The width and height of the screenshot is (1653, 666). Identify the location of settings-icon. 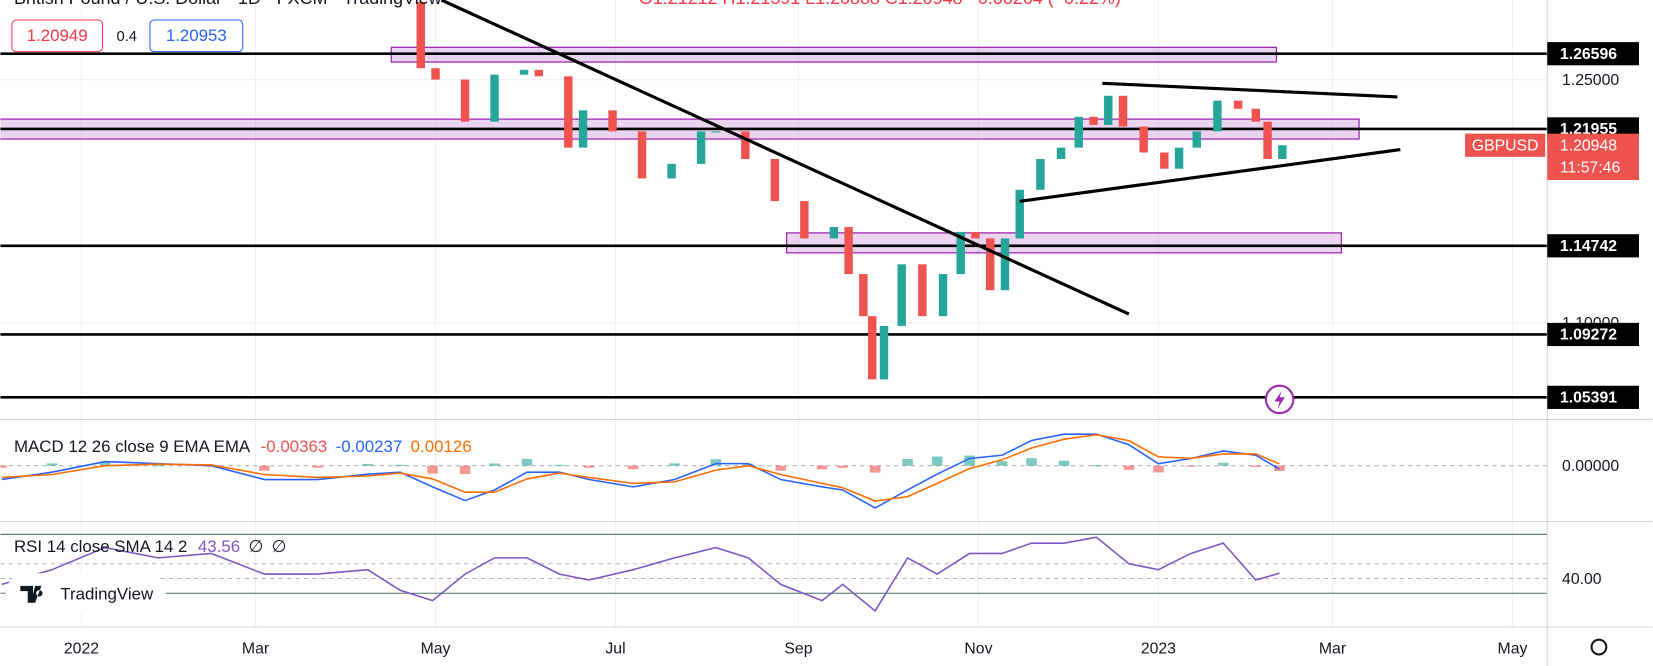
(1599, 647).